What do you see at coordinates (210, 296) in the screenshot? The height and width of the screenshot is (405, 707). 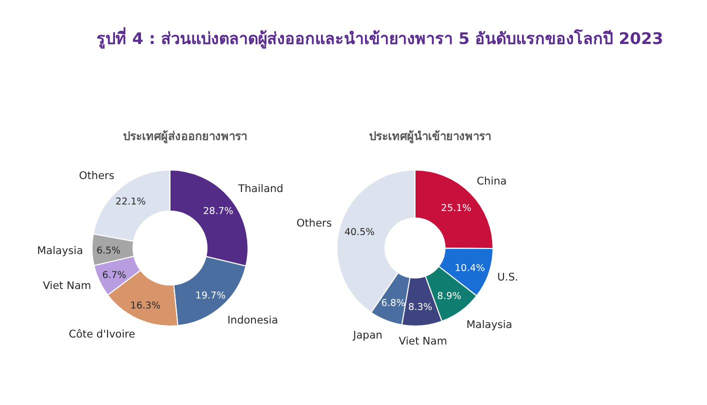 I see `data-label: 19.7%` at bounding box center [210, 296].